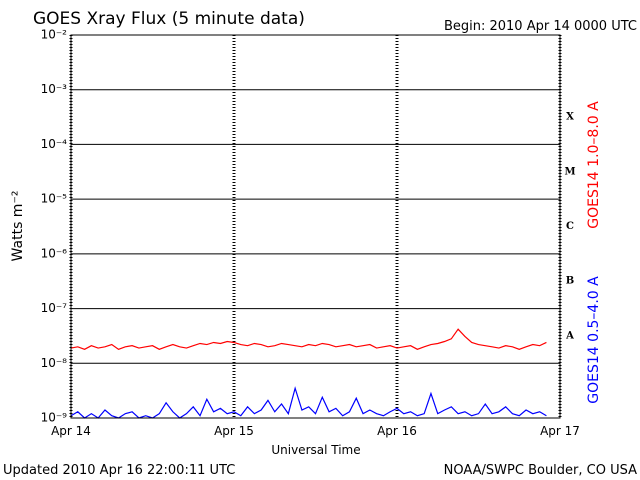  What do you see at coordinates (54, 199) in the screenshot?
I see `y-tick-label: 10⁻⁵` at bounding box center [54, 199].